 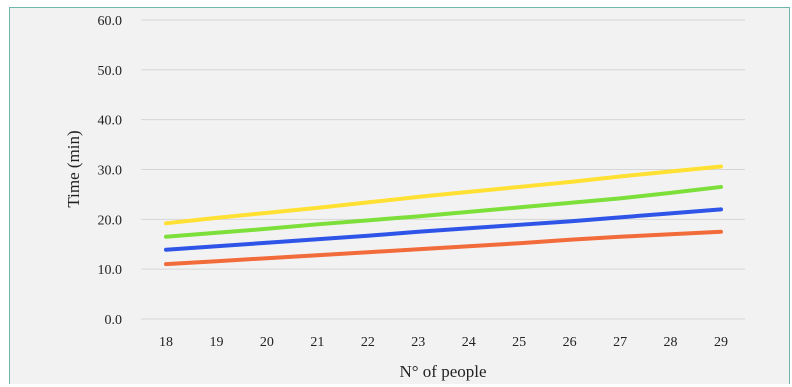 I want to click on x-tick-label: 27, so click(x=620, y=342).